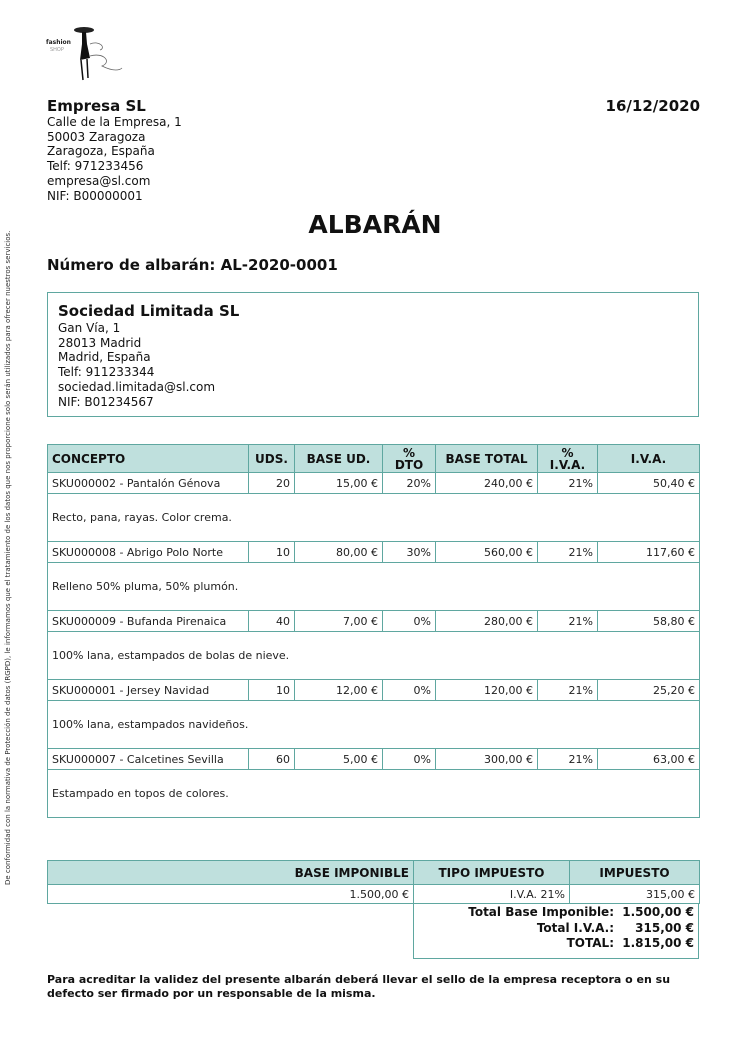  Describe the element at coordinates (106, 401) in the screenshot. I see `client-nif: NIF: B01234567` at that location.